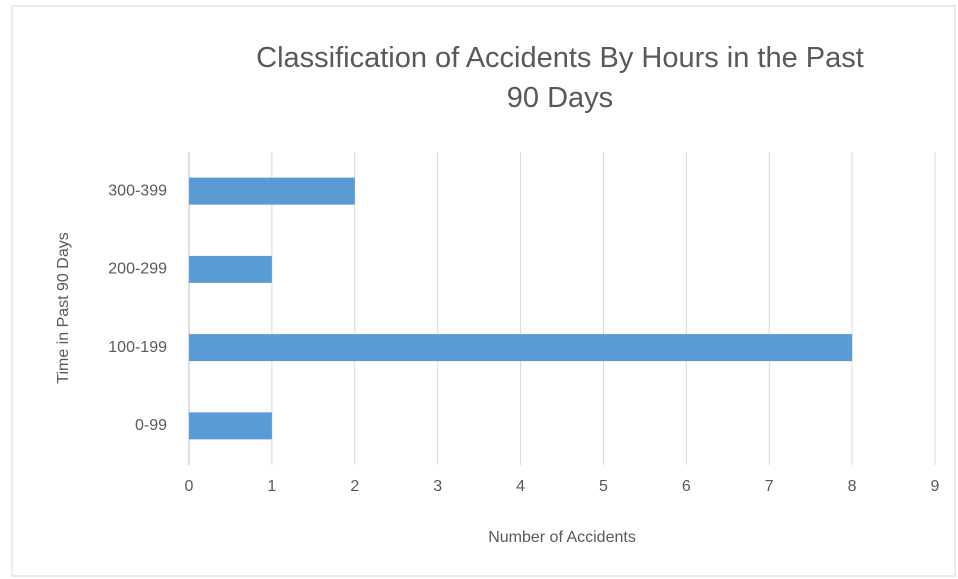 This screenshot has height=579, width=958. I want to click on y-tick-label: 200-299, so click(137, 269).